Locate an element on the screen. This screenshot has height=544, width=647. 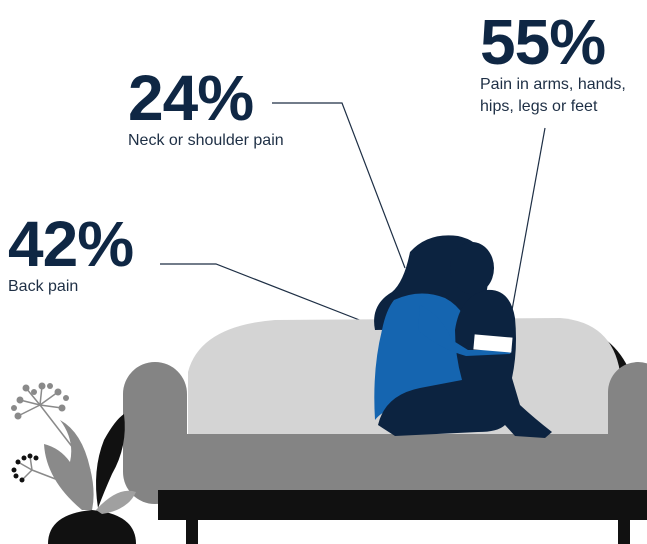
leader-line-limbs is located at coordinates (528, 219).